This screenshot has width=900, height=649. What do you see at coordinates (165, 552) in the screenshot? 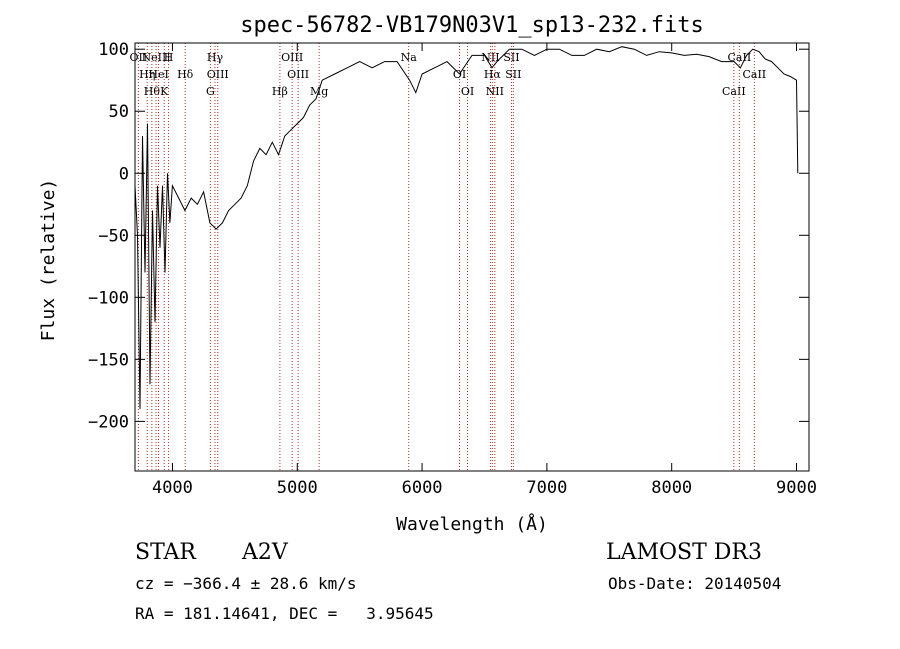
I see `object-class: STAR` at bounding box center [165, 552].